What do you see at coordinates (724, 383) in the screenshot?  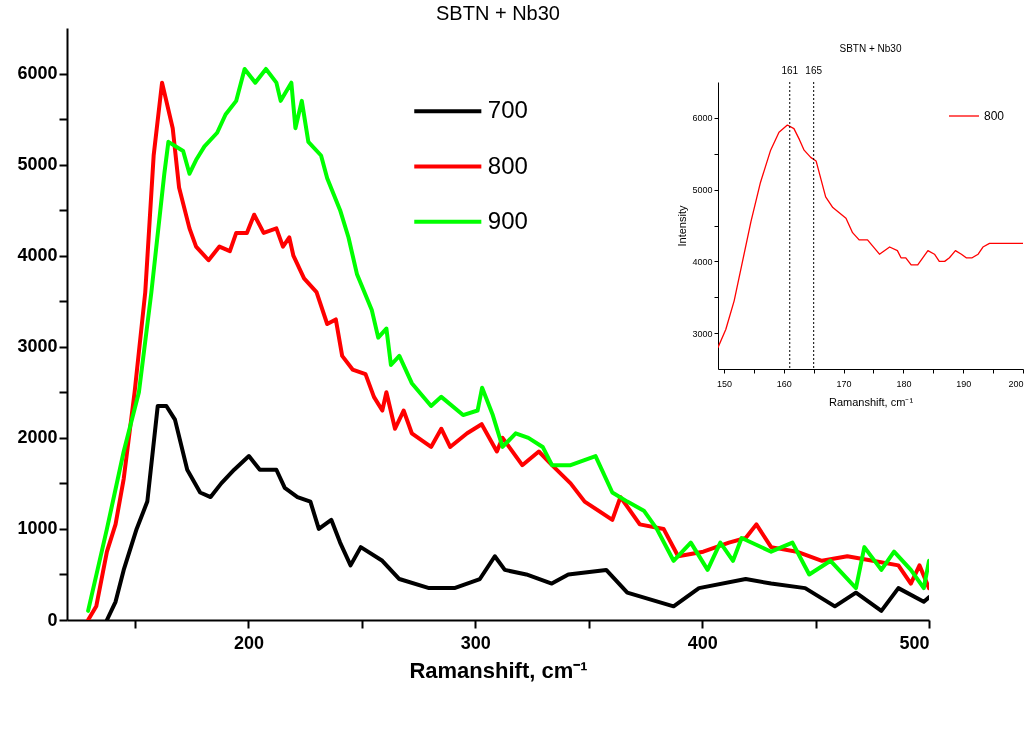 I see `x-tick-label: 150` at bounding box center [724, 383].